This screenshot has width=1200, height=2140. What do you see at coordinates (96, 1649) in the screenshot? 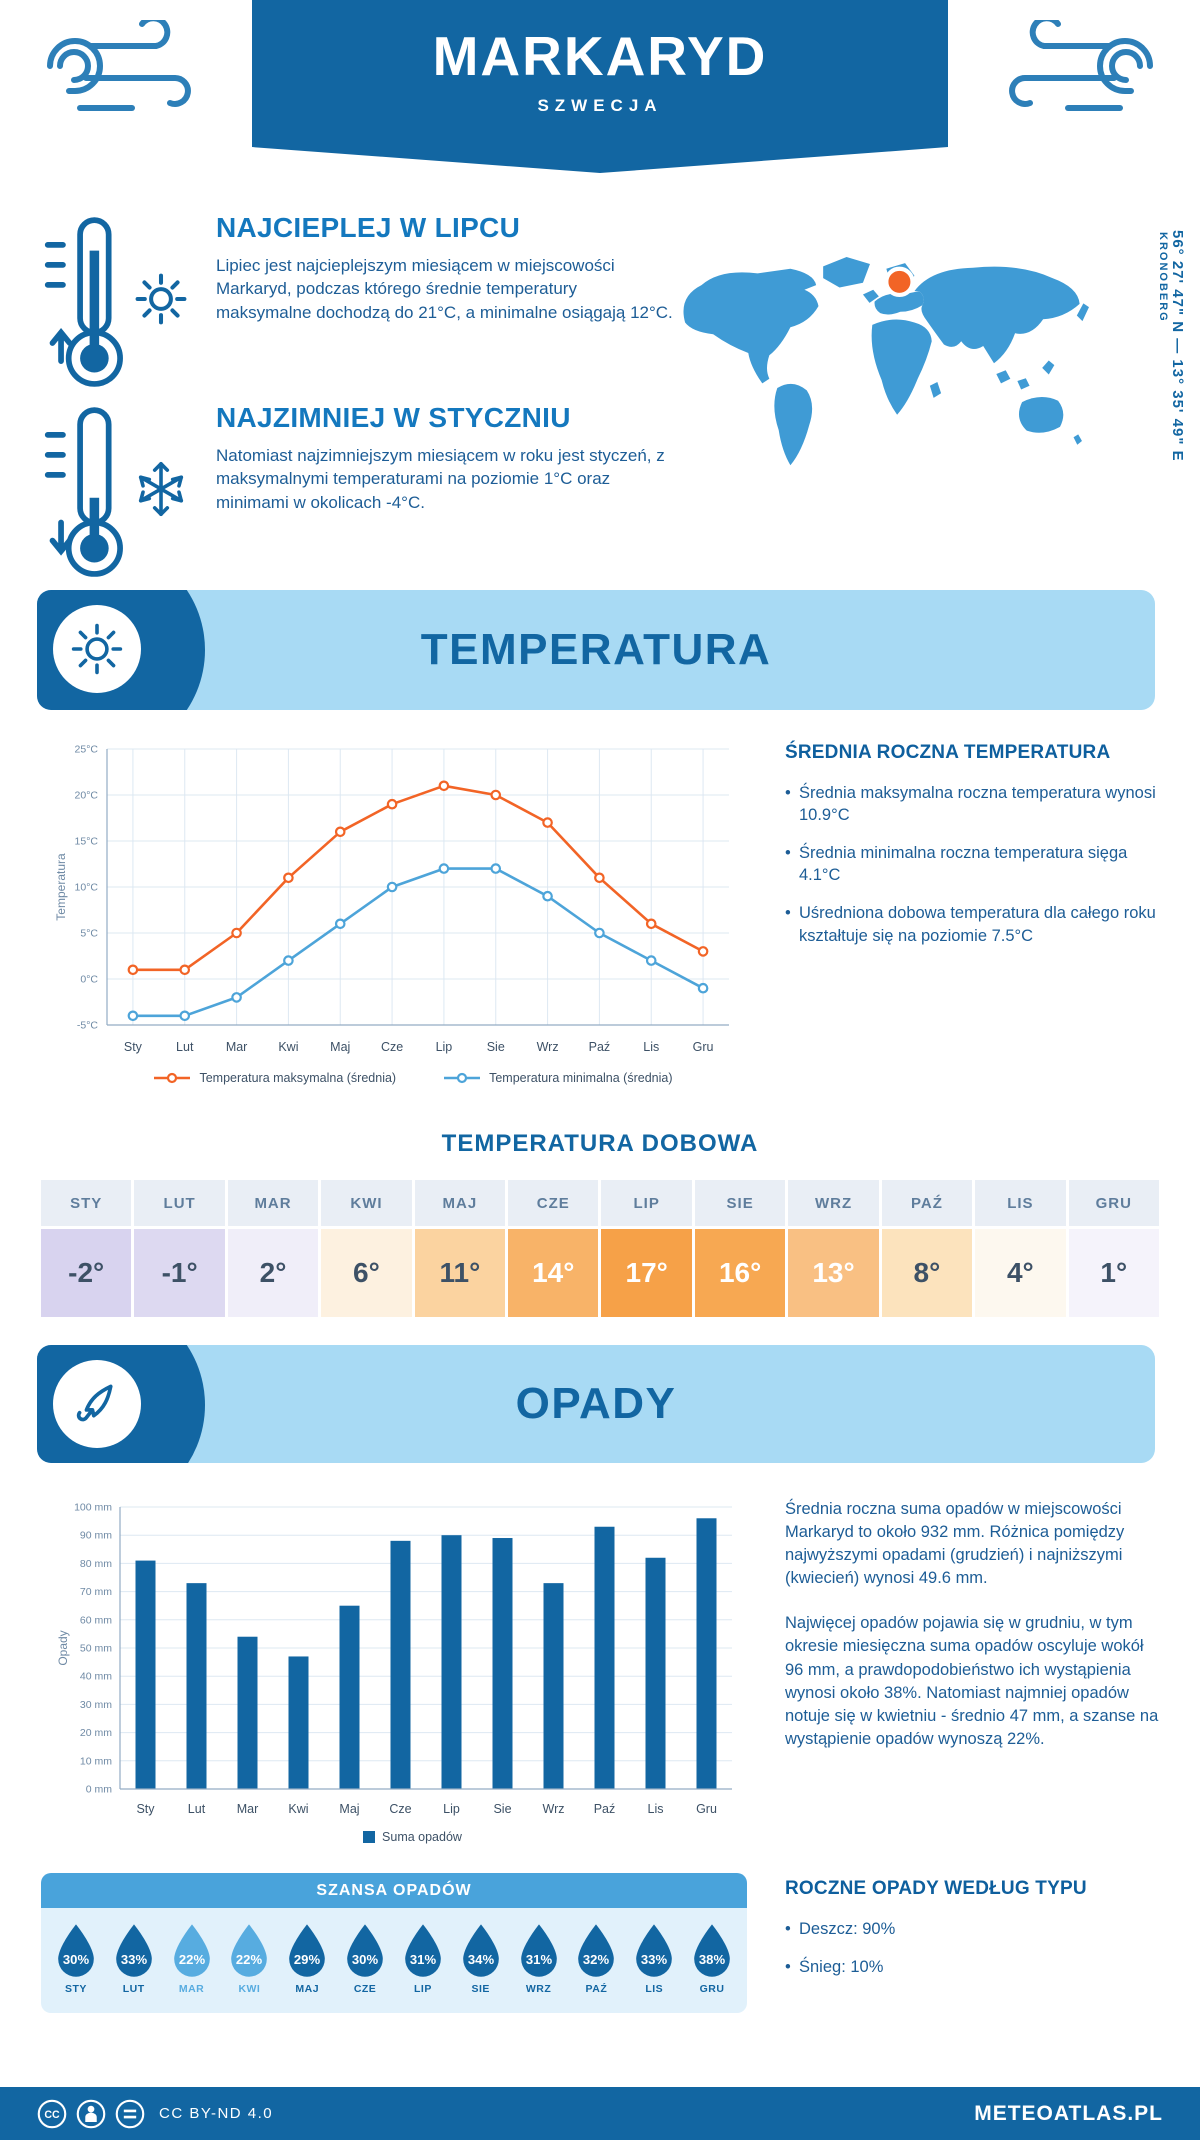
I see `svg-text: 50 mm` at bounding box center [96, 1649].